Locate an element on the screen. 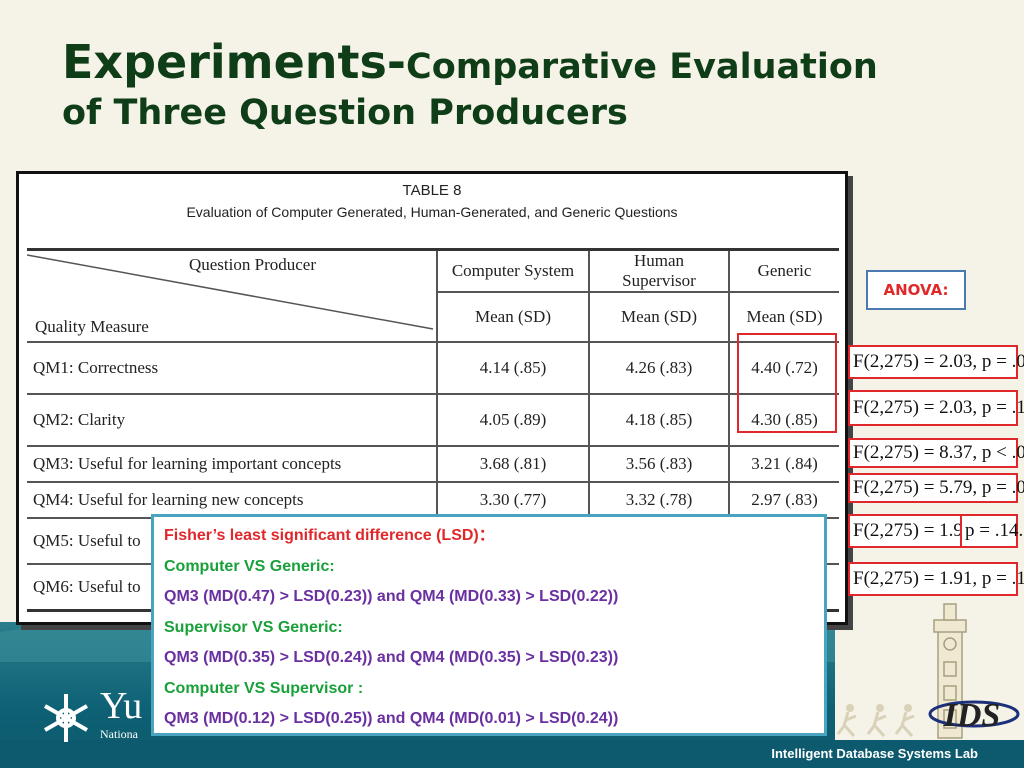 Image resolution: width=1024 pixels, height=768 pixels. anova-result-qm1: F(2,275) = 2.03, p = .07 is located at coordinates (936, 362).